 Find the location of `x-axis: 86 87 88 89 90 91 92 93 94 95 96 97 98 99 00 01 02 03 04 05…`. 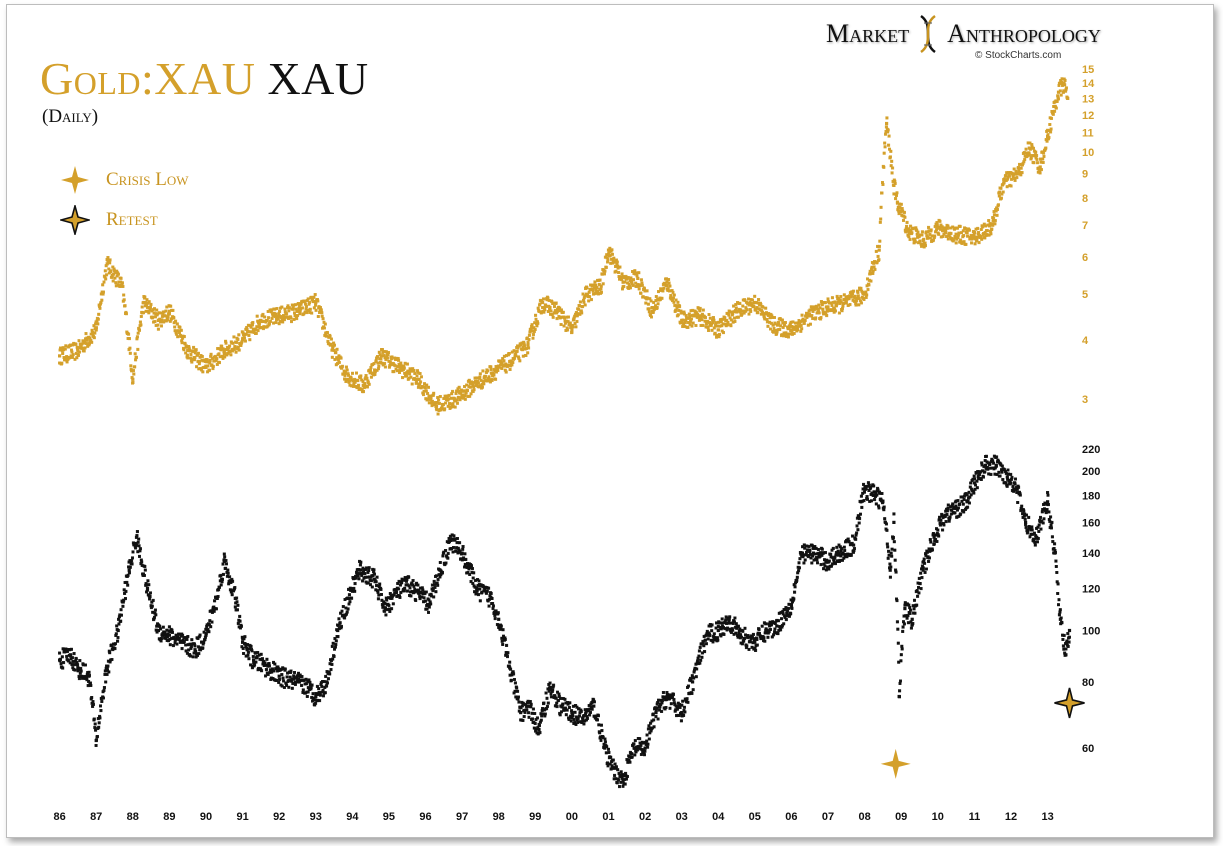

x-axis: 86 87 88 89 90 91 92 93 94 95 96 97 98 99 00 01 02 03 04 05… is located at coordinates (553, 817).